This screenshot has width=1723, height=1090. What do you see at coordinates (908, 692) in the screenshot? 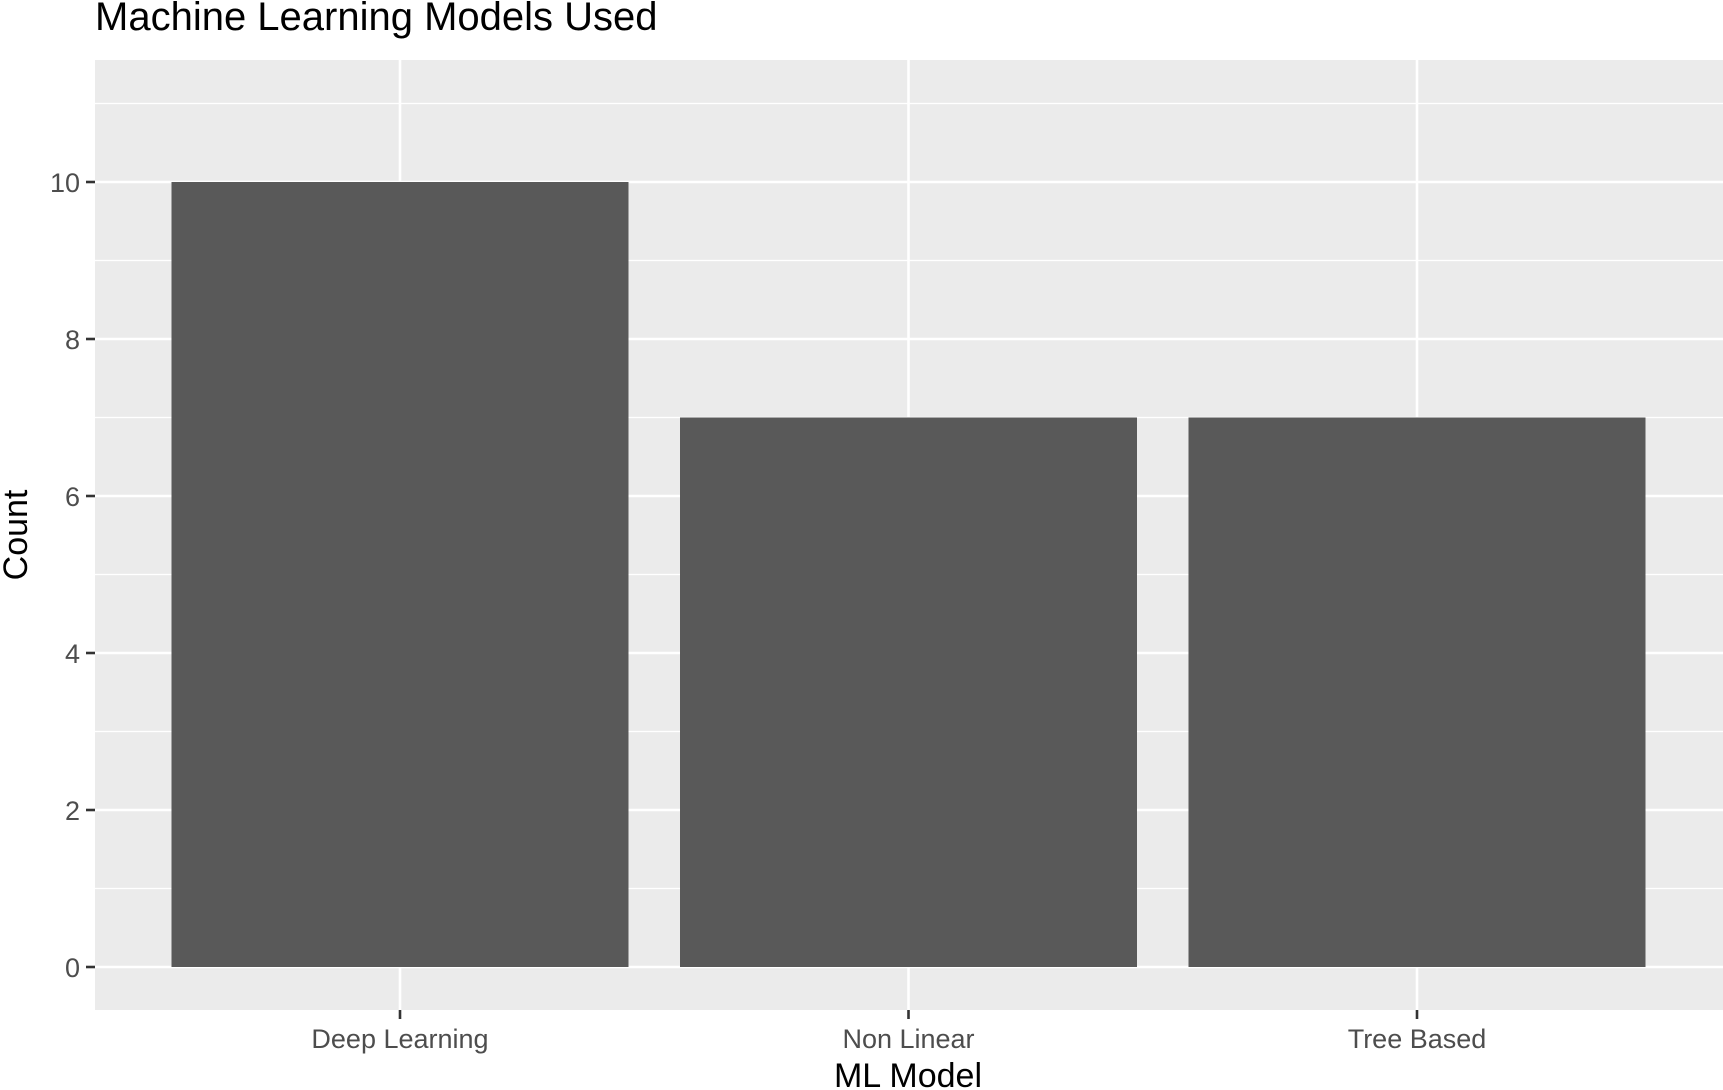
I see `bar-non-linear` at bounding box center [908, 692].